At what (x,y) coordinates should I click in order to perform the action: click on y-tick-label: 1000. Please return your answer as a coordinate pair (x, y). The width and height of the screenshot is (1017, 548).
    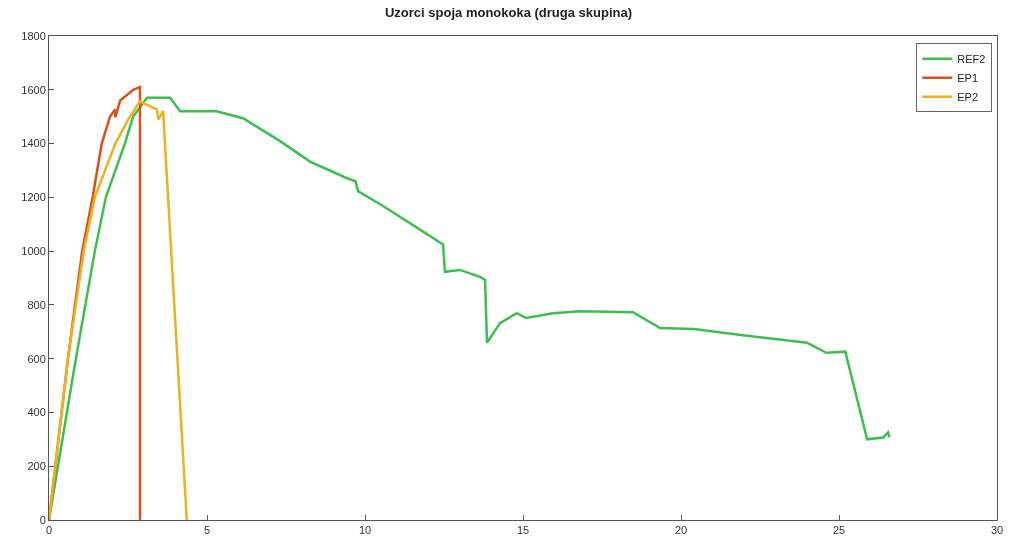
    Looking at the image, I should click on (33, 250).